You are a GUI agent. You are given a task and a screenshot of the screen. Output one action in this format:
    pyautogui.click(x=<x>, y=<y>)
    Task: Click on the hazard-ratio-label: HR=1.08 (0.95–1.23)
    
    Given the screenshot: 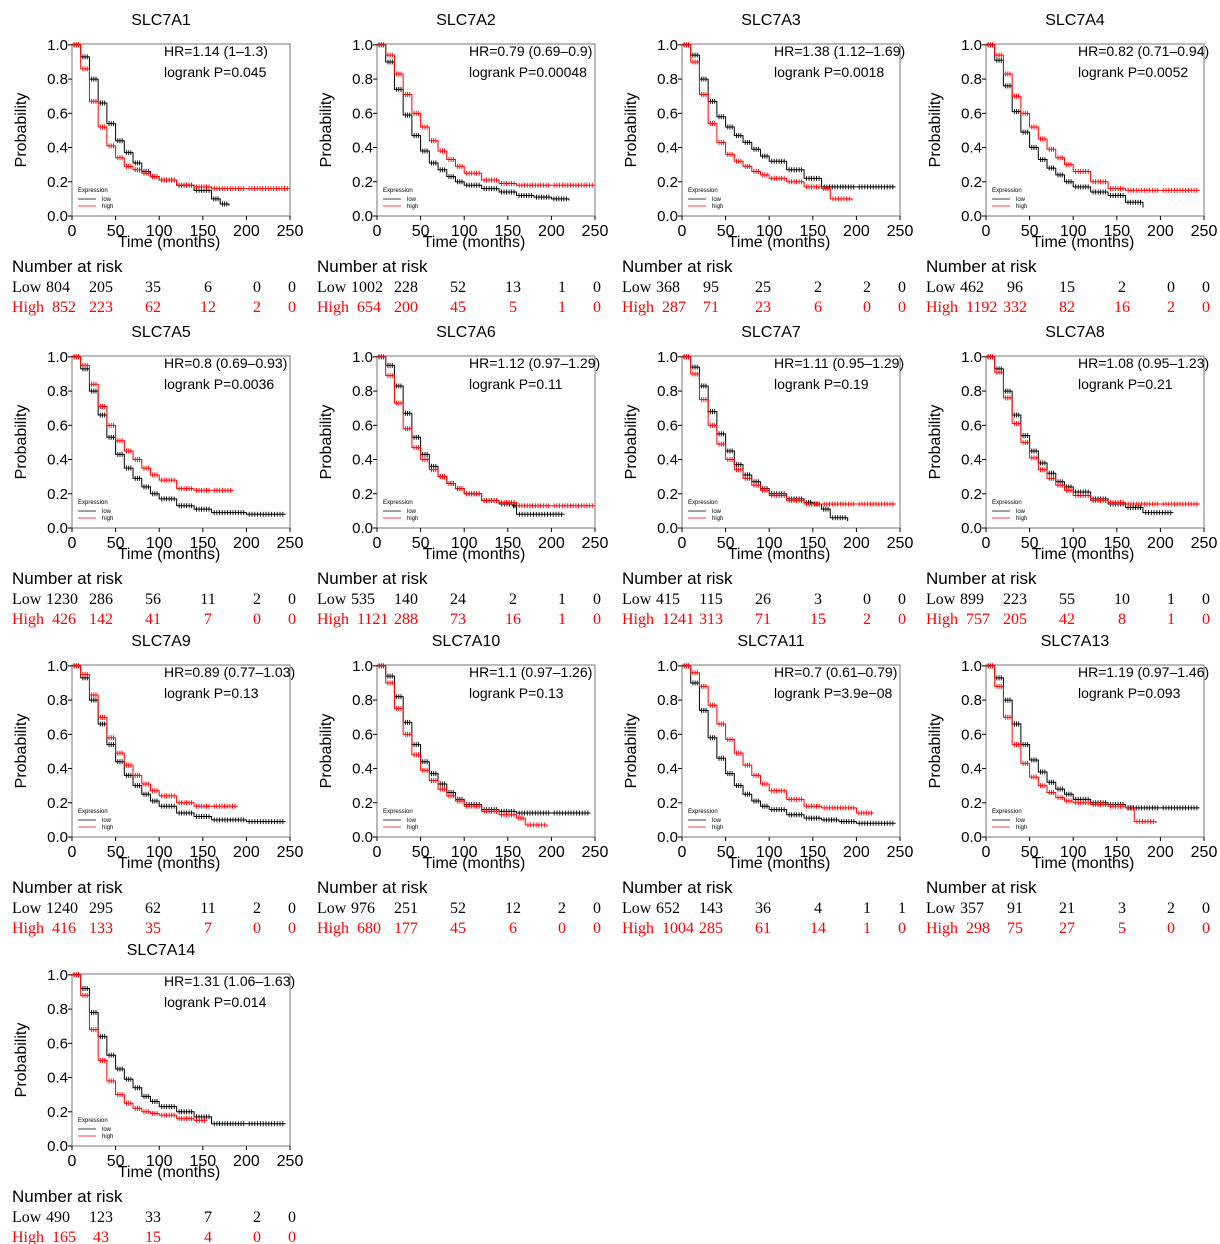 What is the action you would take?
    pyautogui.click(x=1143, y=363)
    